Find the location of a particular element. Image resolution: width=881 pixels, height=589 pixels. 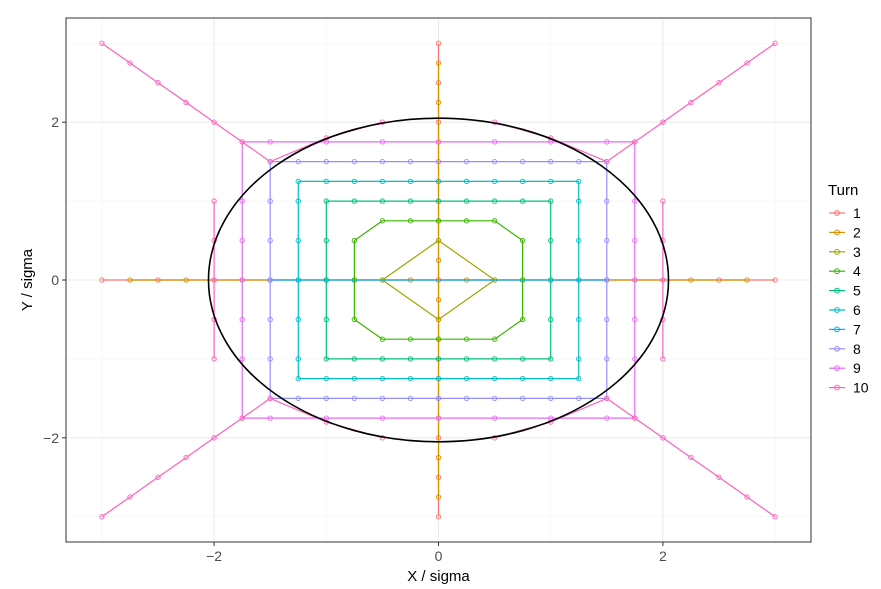

legend-label: 7 is located at coordinates (857, 329).